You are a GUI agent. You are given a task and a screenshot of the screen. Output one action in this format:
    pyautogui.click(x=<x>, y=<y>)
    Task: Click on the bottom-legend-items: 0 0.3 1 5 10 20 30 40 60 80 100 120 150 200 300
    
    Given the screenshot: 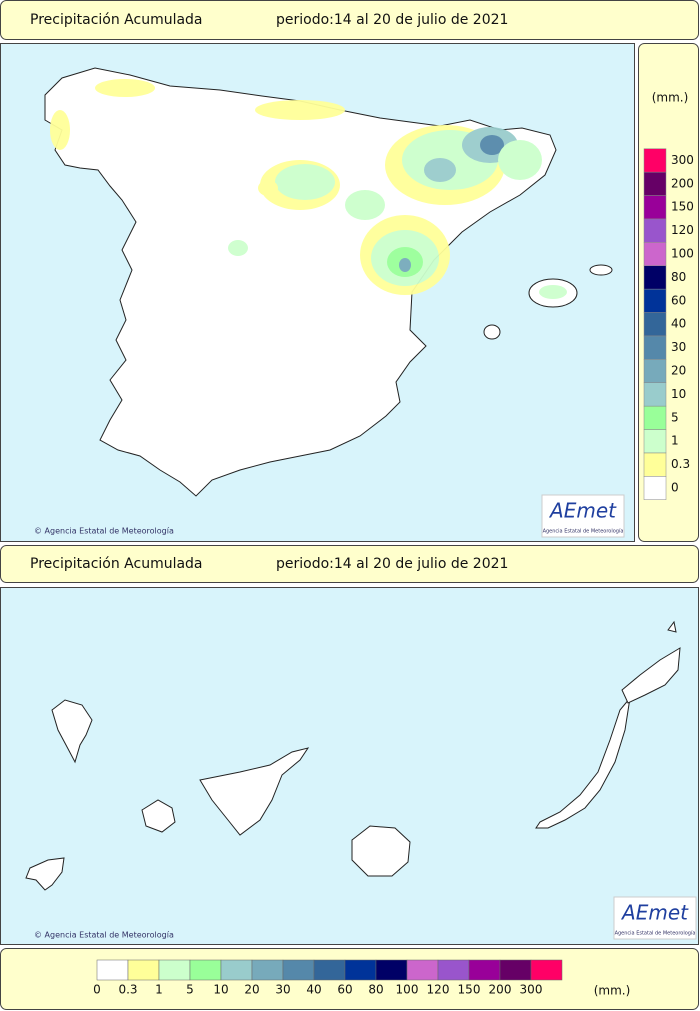 What is the action you would take?
    pyautogui.click(x=328, y=978)
    